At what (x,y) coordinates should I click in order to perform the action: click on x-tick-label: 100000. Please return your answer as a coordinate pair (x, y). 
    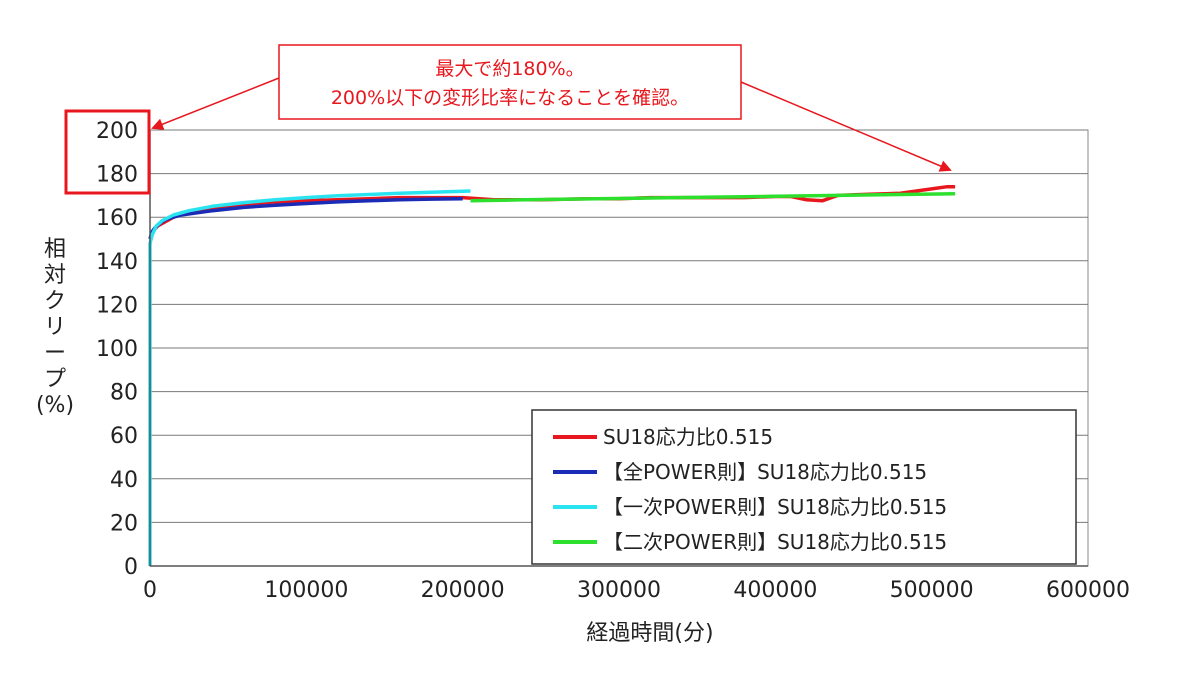
    Looking at the image, I should click on (306, 590).